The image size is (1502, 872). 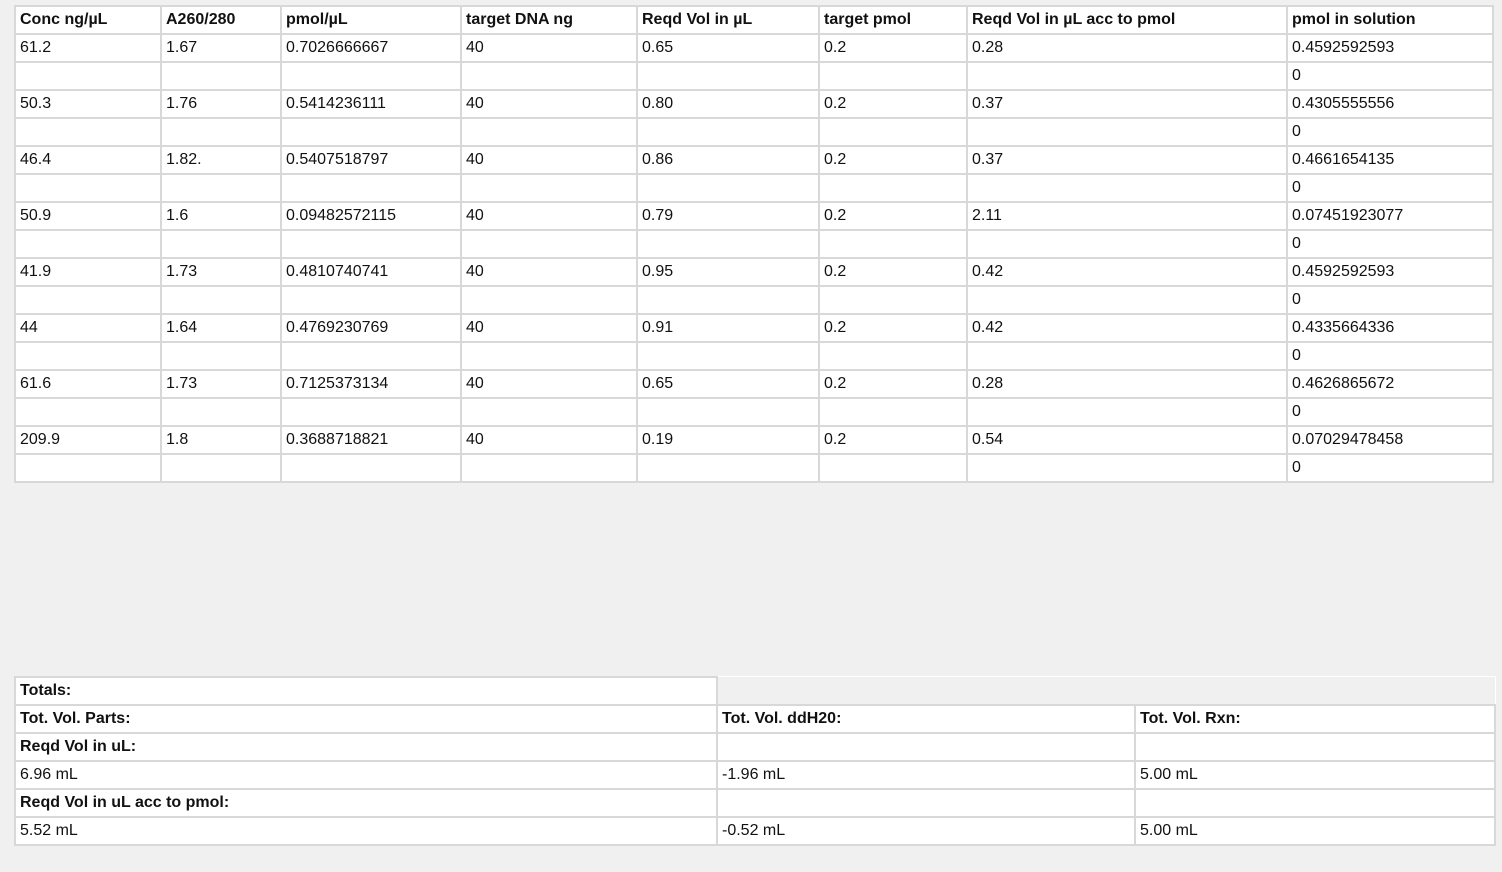 What do you see at coordinates (926, 831) in the screenshot?
I see `reqd-vol-pmol-water-cell: -0.52 mL` at bounding box center [926, 831].